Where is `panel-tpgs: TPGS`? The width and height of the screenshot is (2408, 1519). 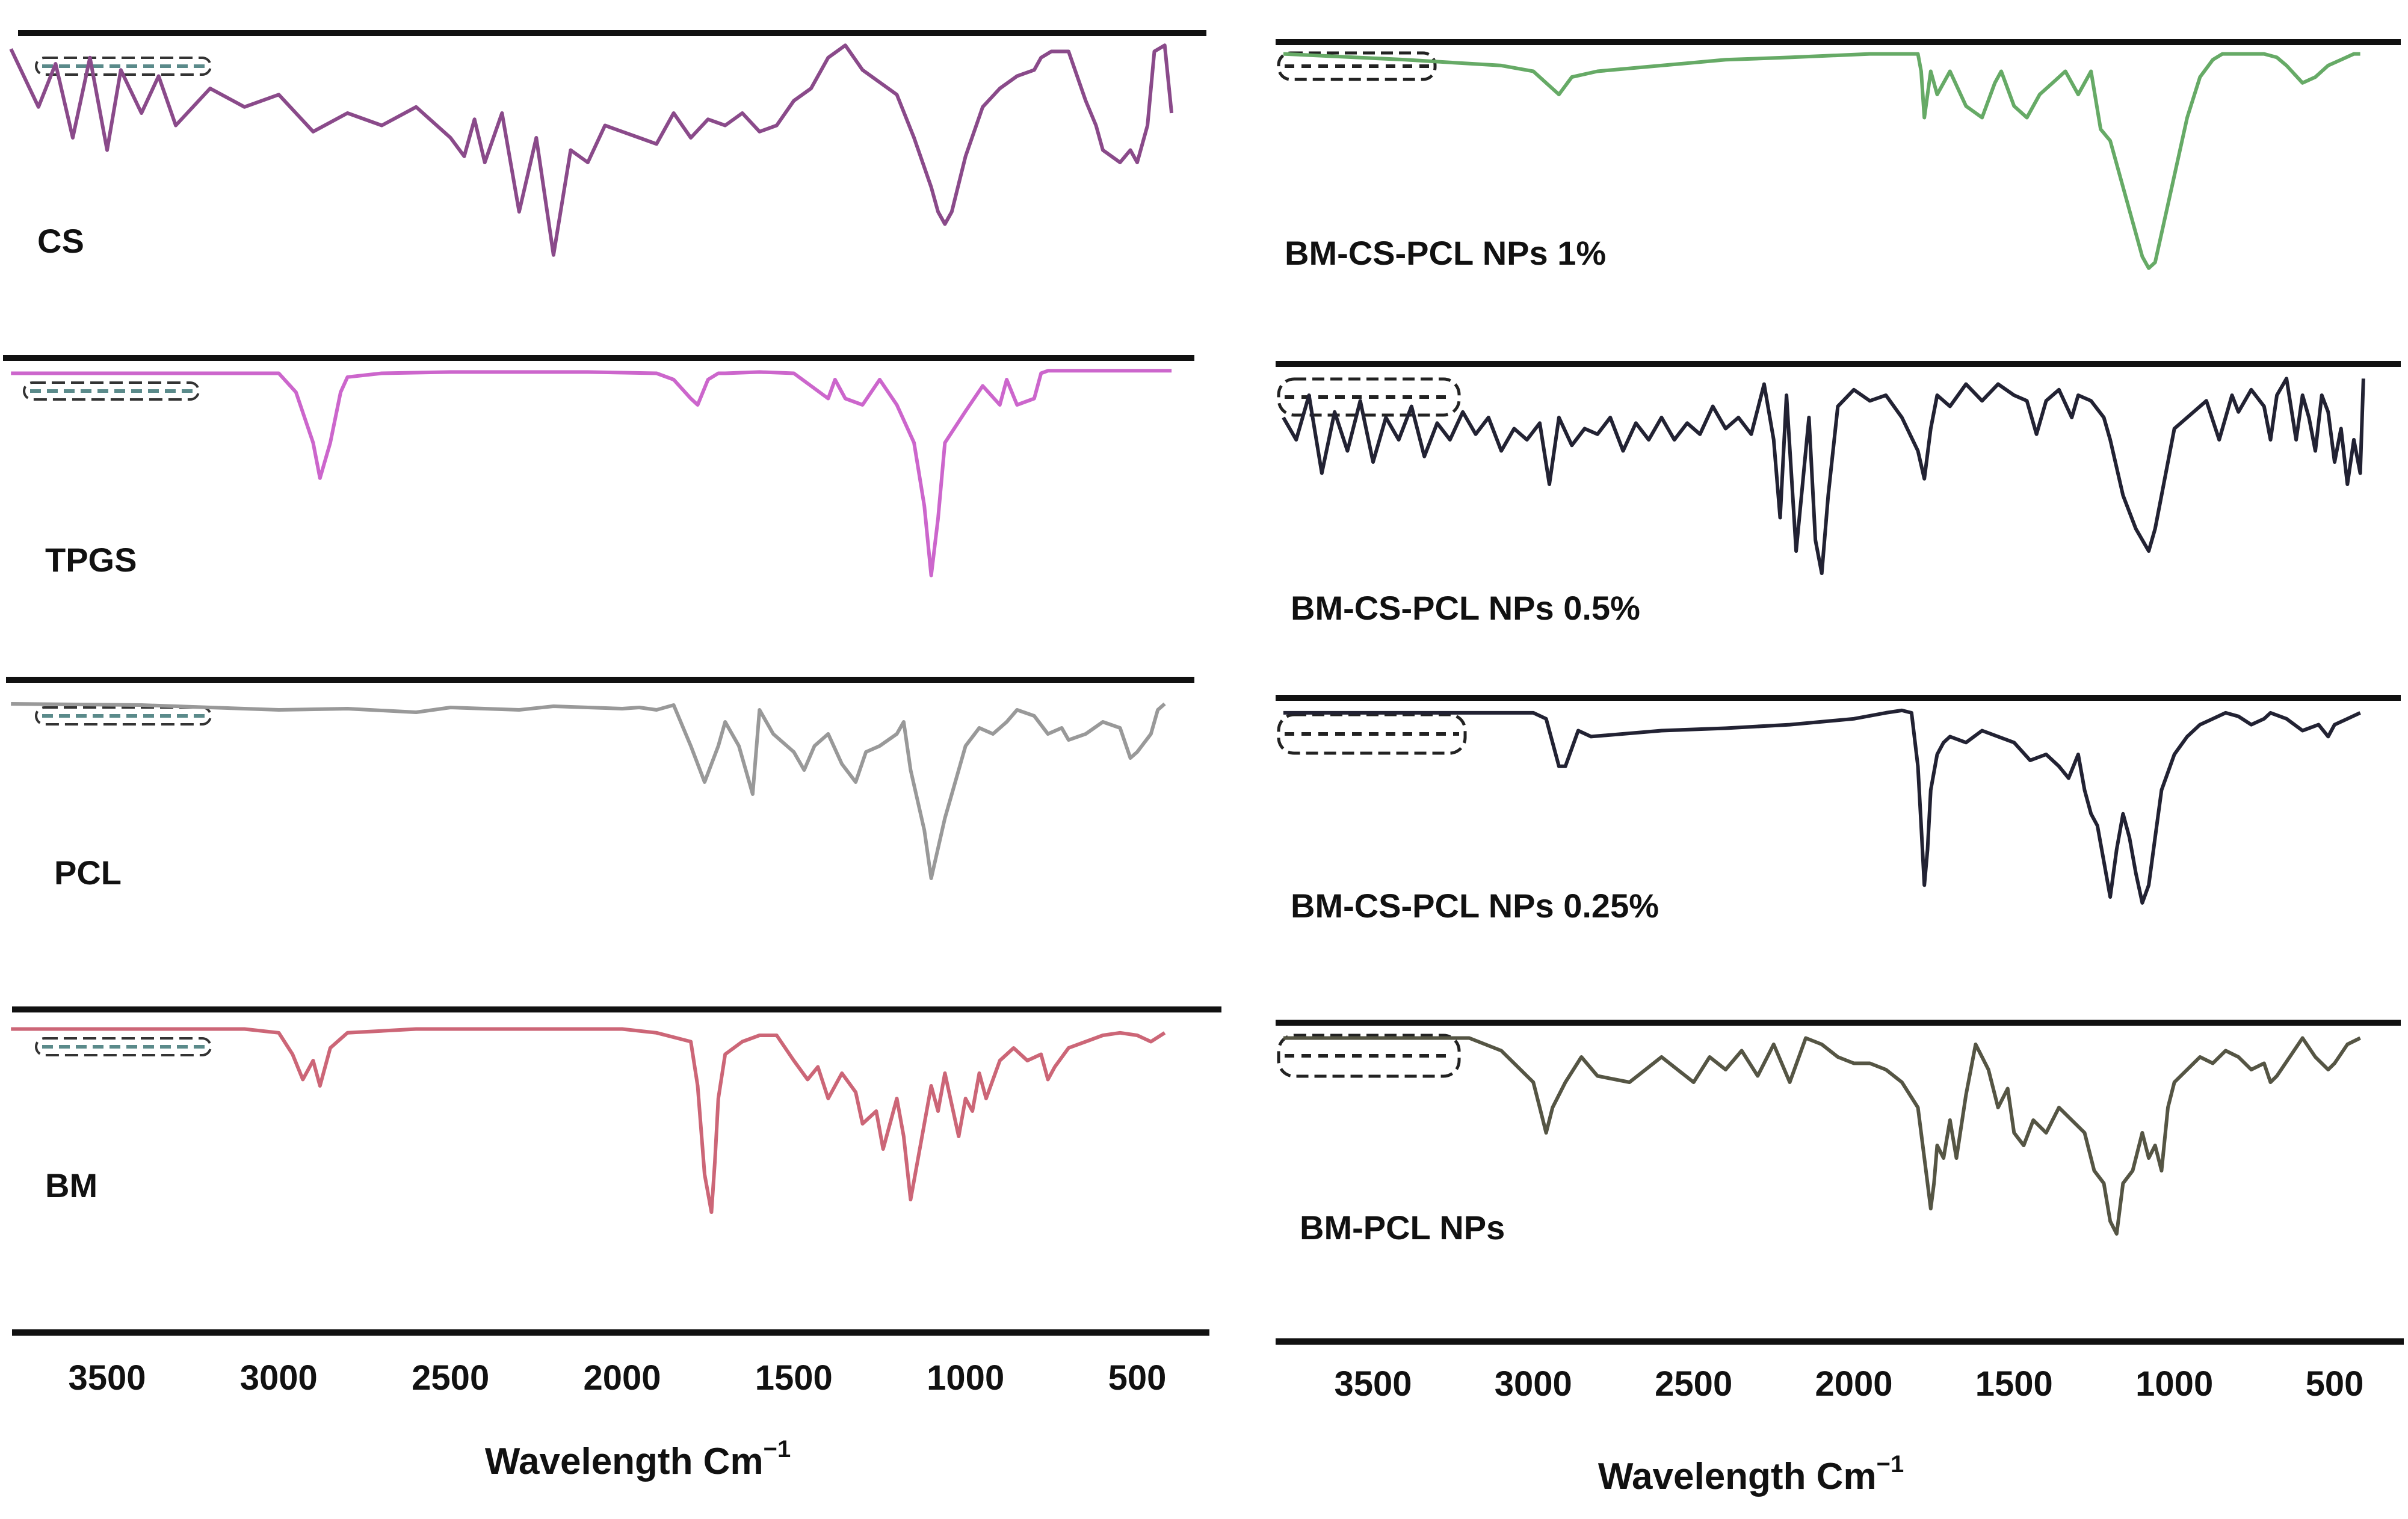
panel-tpgs: TPGS is located at coordinates (598, 467).